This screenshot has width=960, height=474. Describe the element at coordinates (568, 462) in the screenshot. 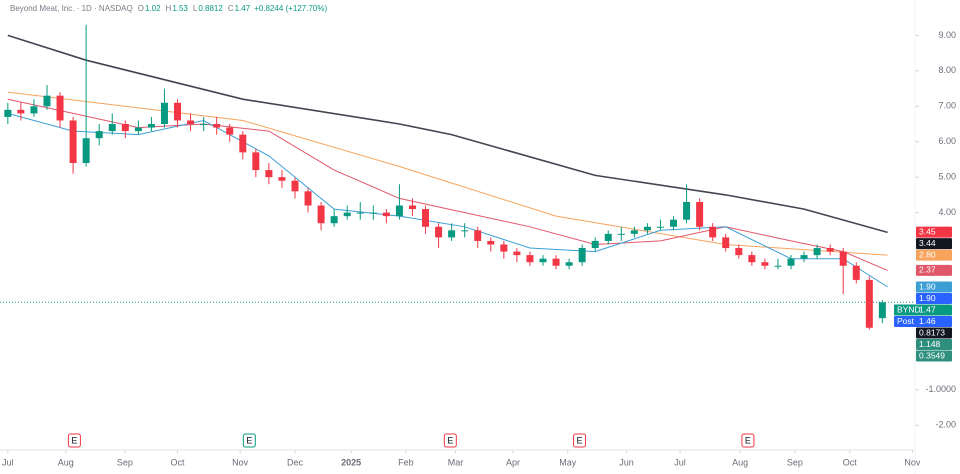

I see `x-tick-label: May` at that location.